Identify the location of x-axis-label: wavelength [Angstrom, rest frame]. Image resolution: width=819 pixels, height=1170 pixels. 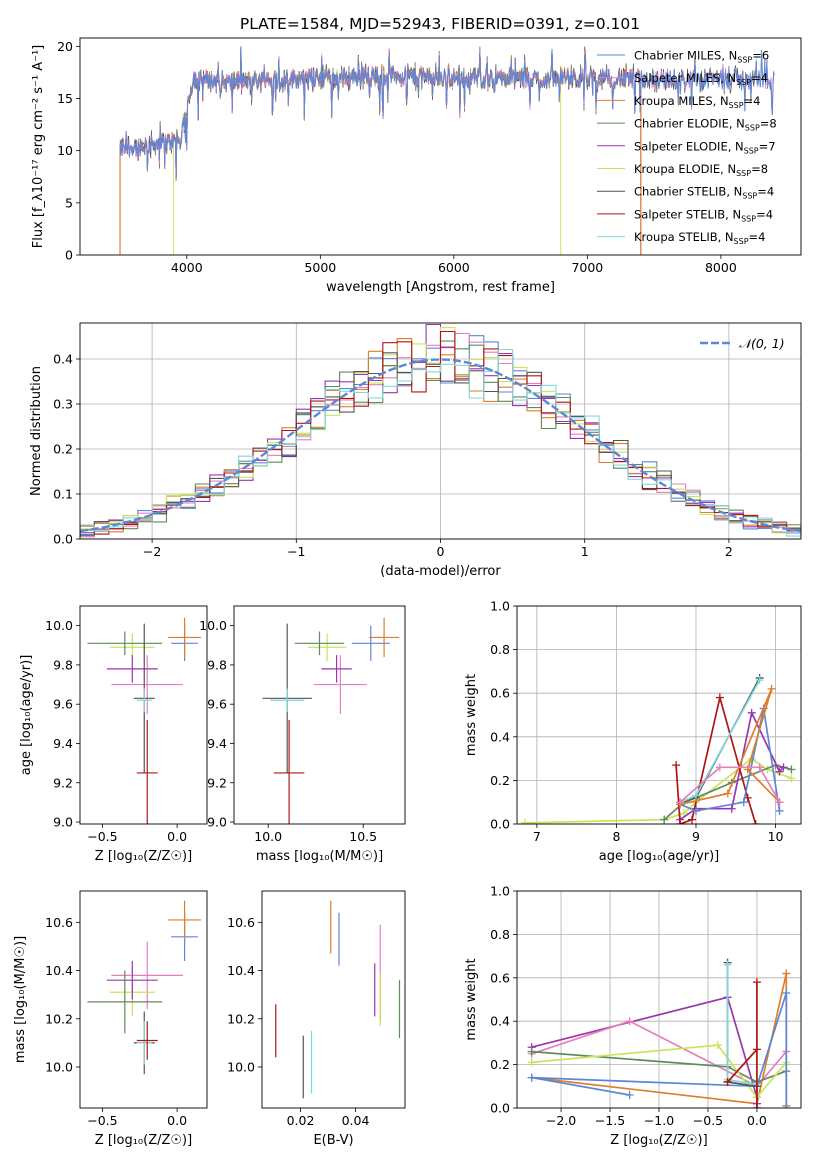
(440, 287).